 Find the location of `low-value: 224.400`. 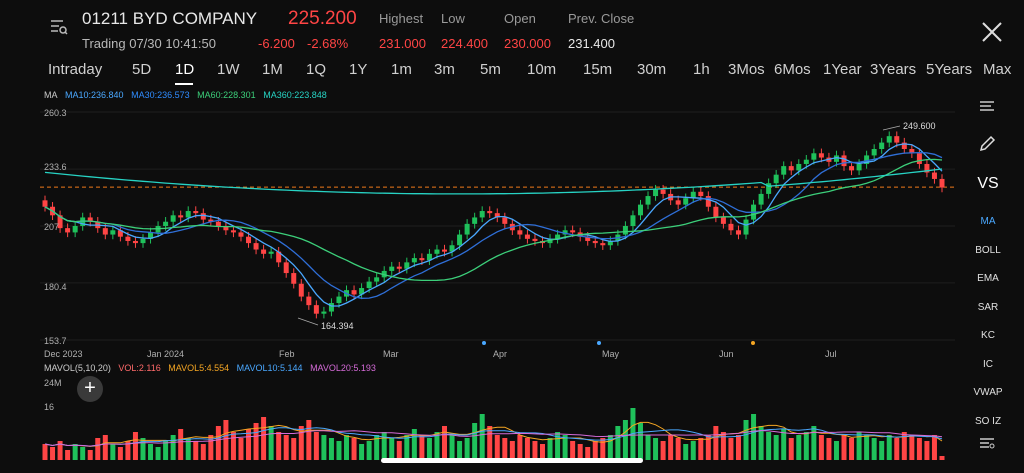

low-value: 224.400 is located at coordinates (464, 43).